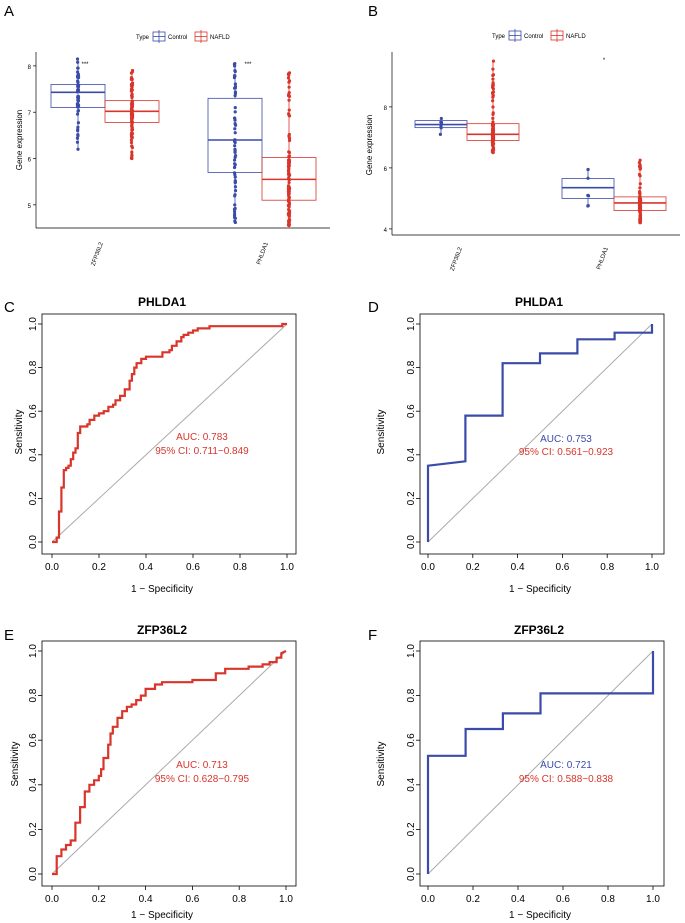  Describe the element at coordinates (372, 635) in the screenshot. I see `panel-f-letter: F` at that location.